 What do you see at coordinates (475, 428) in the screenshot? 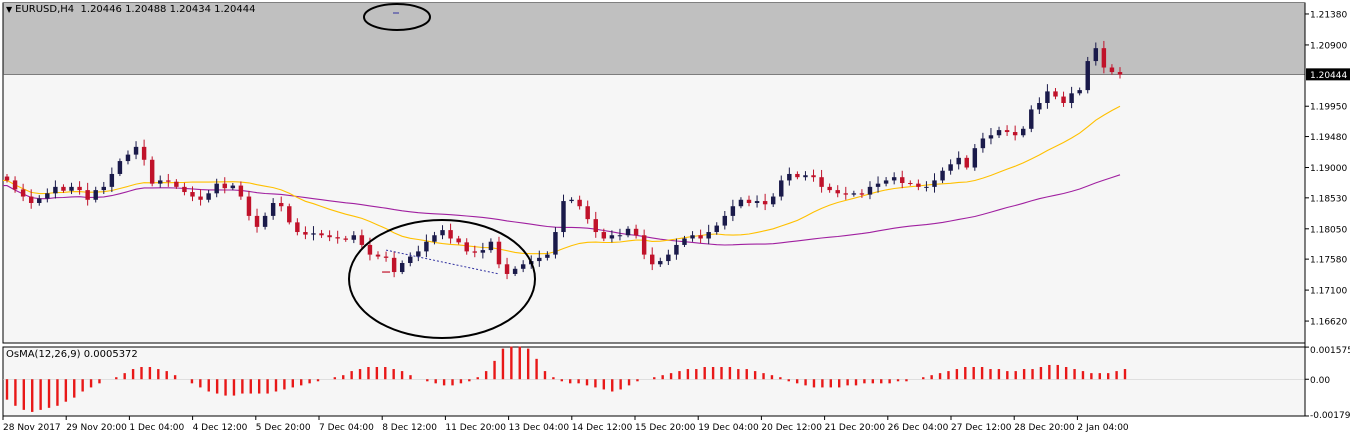
I see `time-tick-label: 11 Dec 20:00` at bounding box center [475, 428].